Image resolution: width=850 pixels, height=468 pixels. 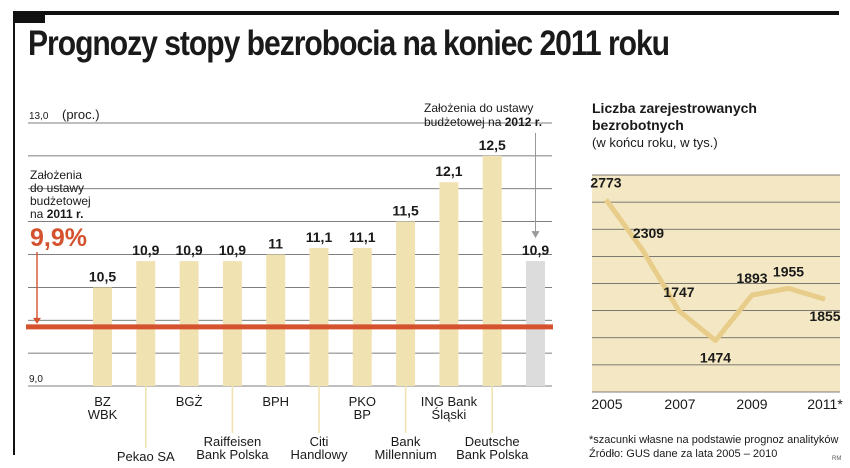 What do you see at coordinates (715, 358) in the screenshot?
I see `series-value-label: 1474` at bounding box center [715, 358].